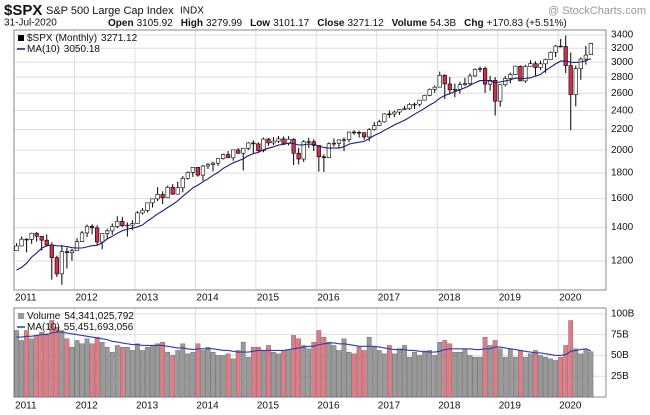 The image size is (650, 415). I want to click on y-tick-label: 2400, so click(622, 110).